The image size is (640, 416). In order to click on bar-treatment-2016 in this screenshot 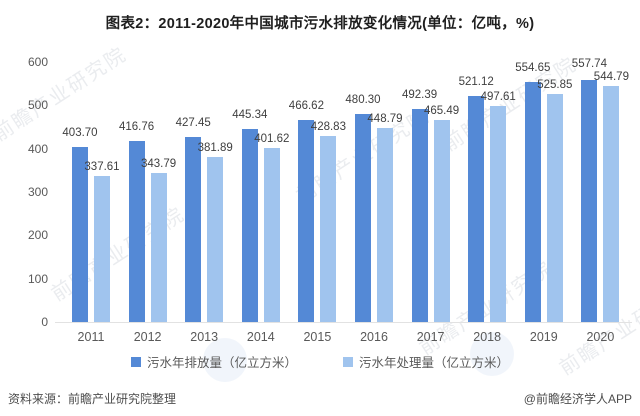, I will do `click(385, 224)`.